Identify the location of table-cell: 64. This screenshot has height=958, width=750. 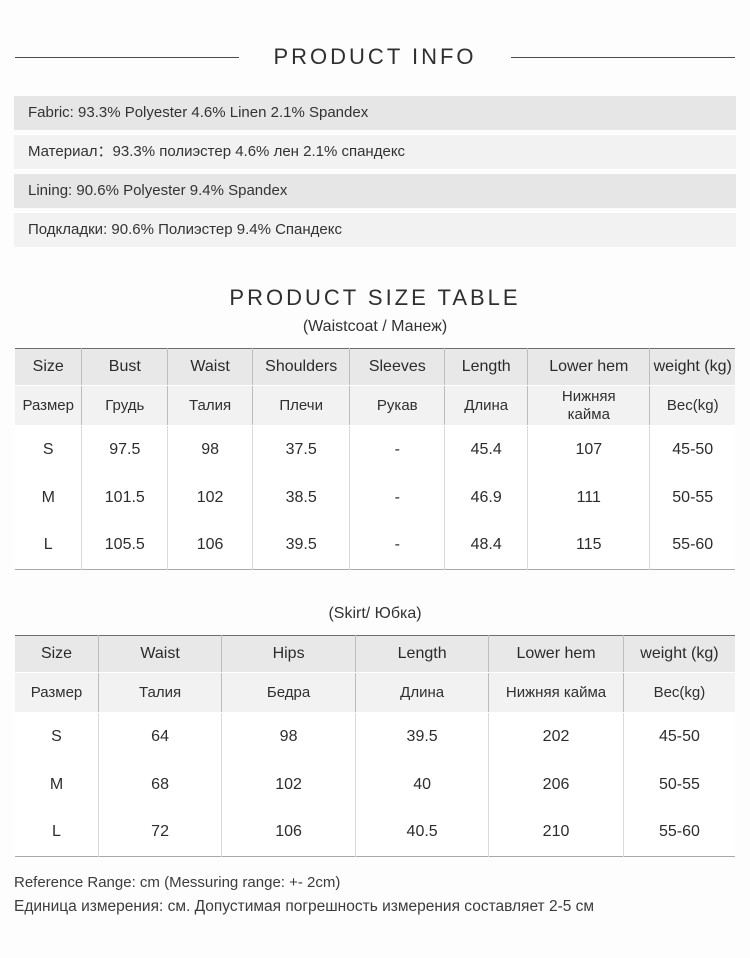
(160, 736).